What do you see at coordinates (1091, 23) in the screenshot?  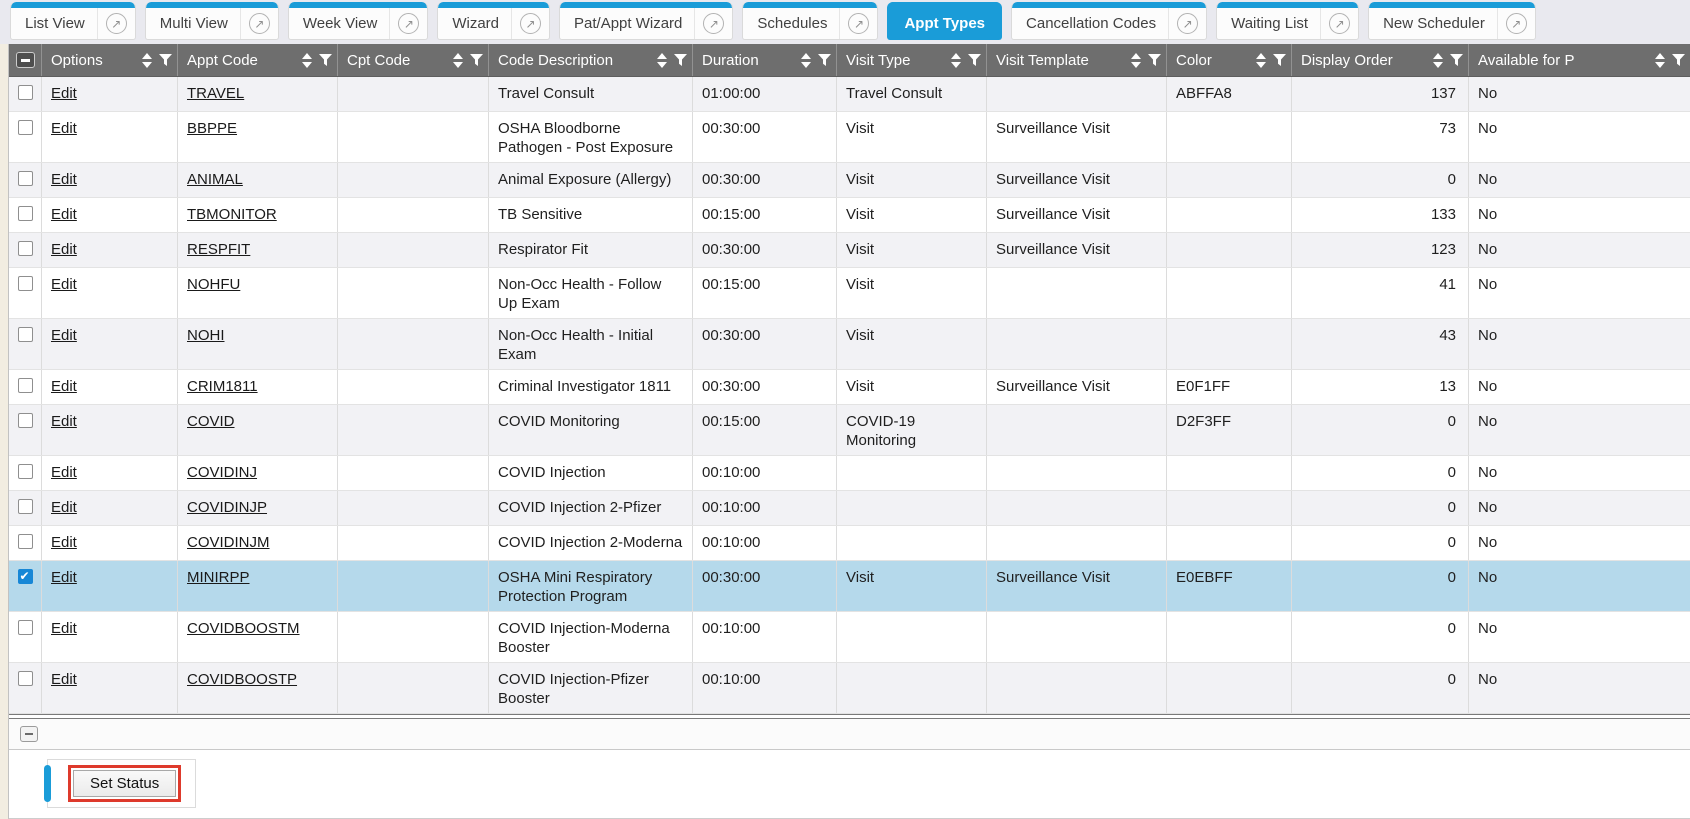 I see `tab-label: Cancellation Codes` at bounding box center [1091, 23].